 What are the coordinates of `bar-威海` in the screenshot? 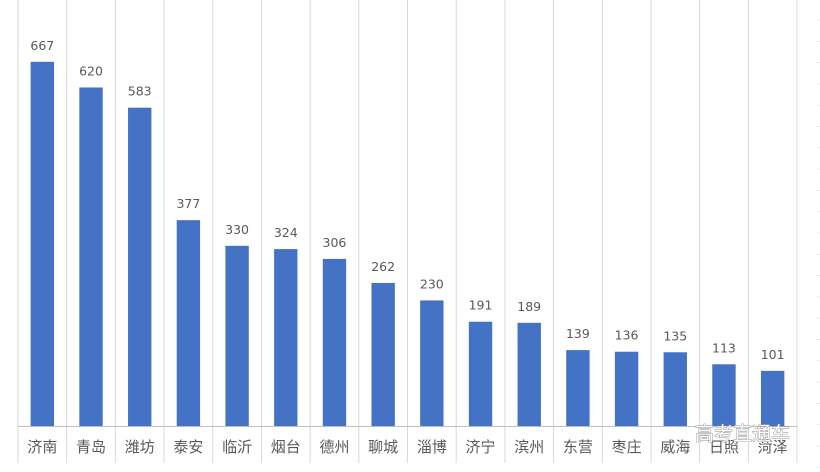 It's located at (675, 389).